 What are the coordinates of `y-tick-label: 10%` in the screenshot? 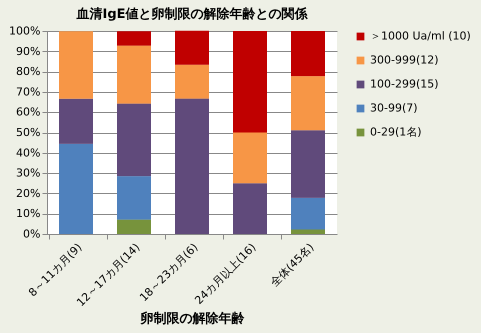 It's located at (28, 213).